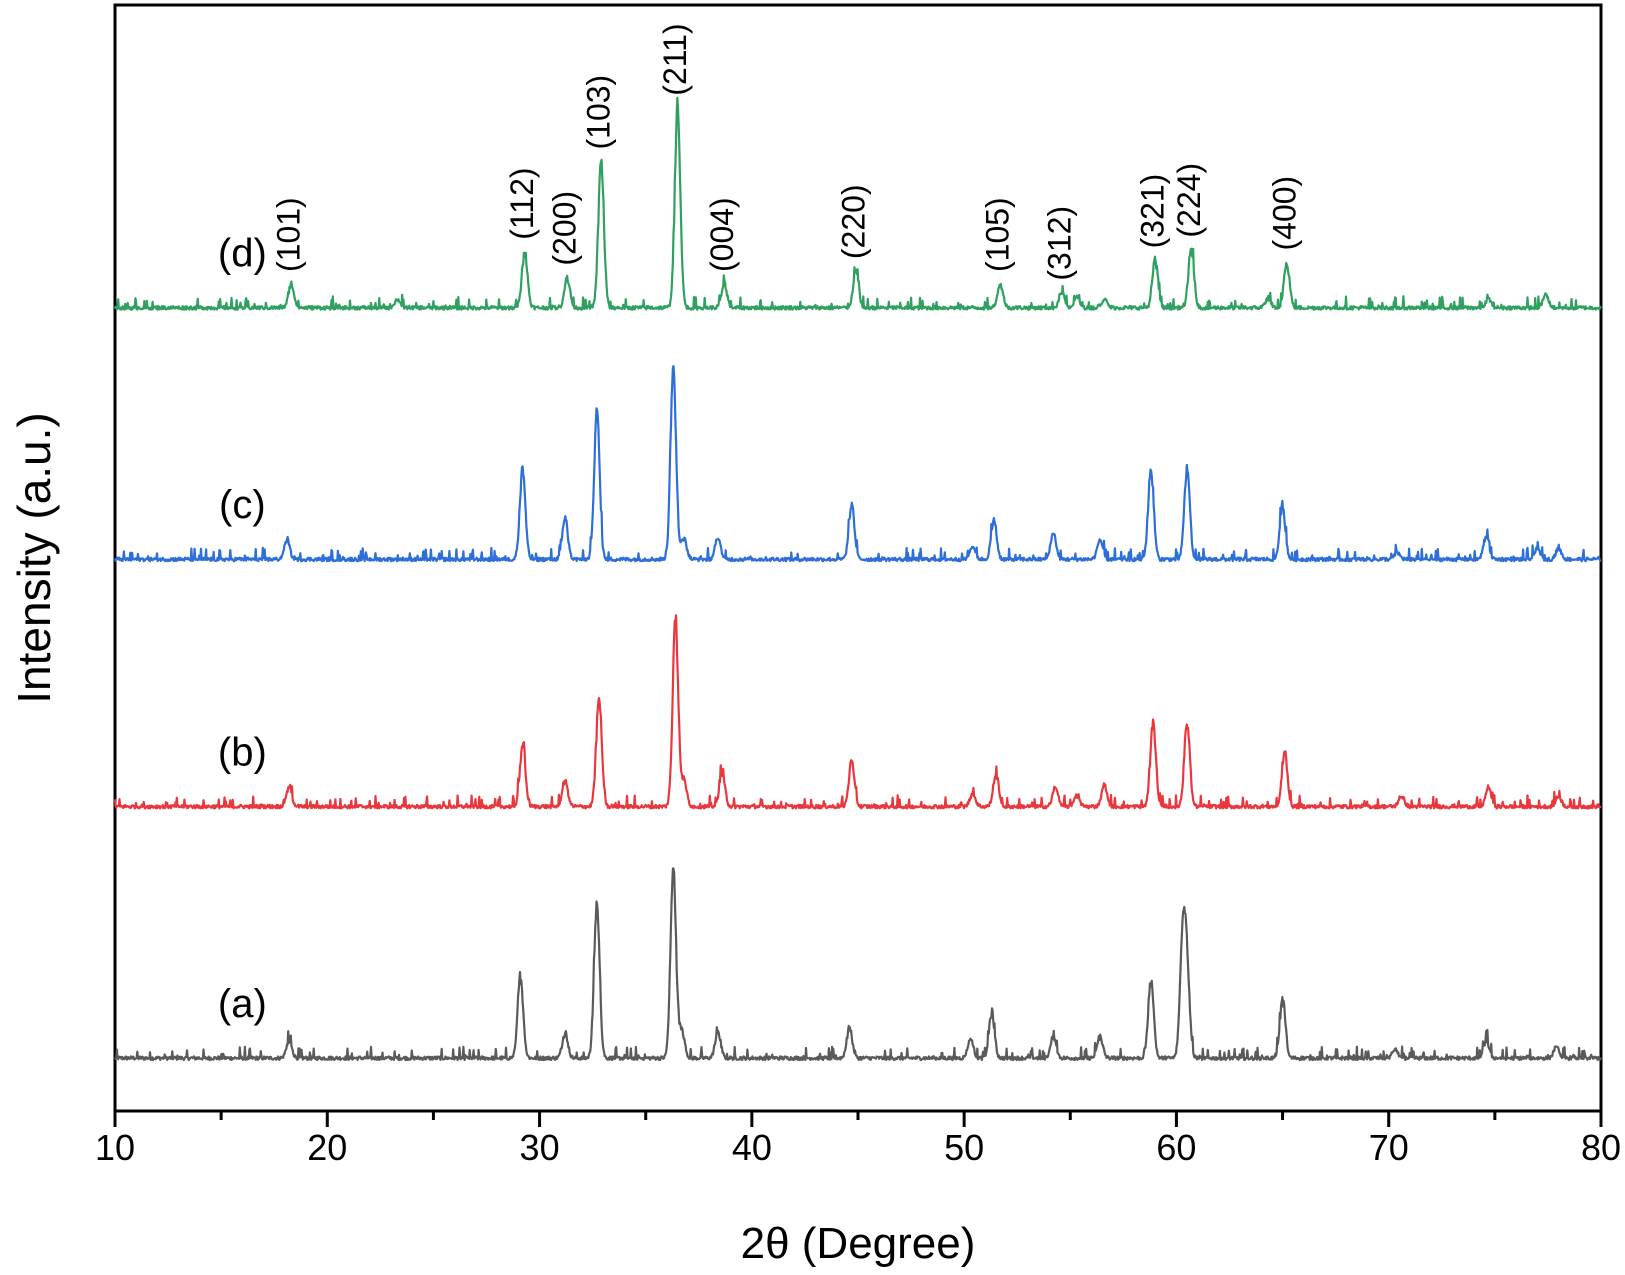 This screenshot has width=1625, height=1275. I want to click on series-label-b: (b), so click(242, 752).